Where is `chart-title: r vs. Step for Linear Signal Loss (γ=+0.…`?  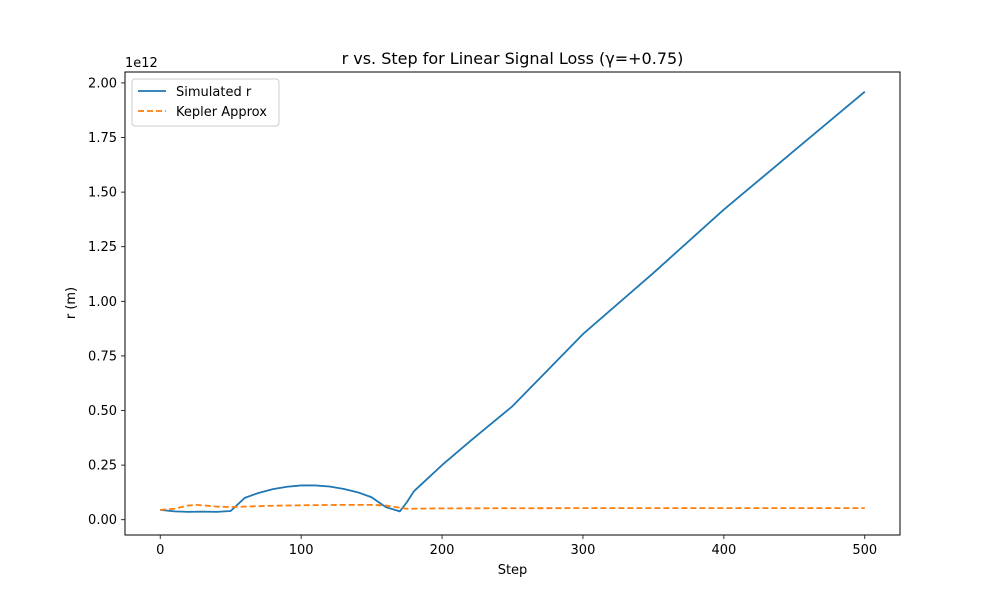 chart-title: r vs. Step for Linear Signal Loss (γ=+0.… is located at coordinates (513, 58).